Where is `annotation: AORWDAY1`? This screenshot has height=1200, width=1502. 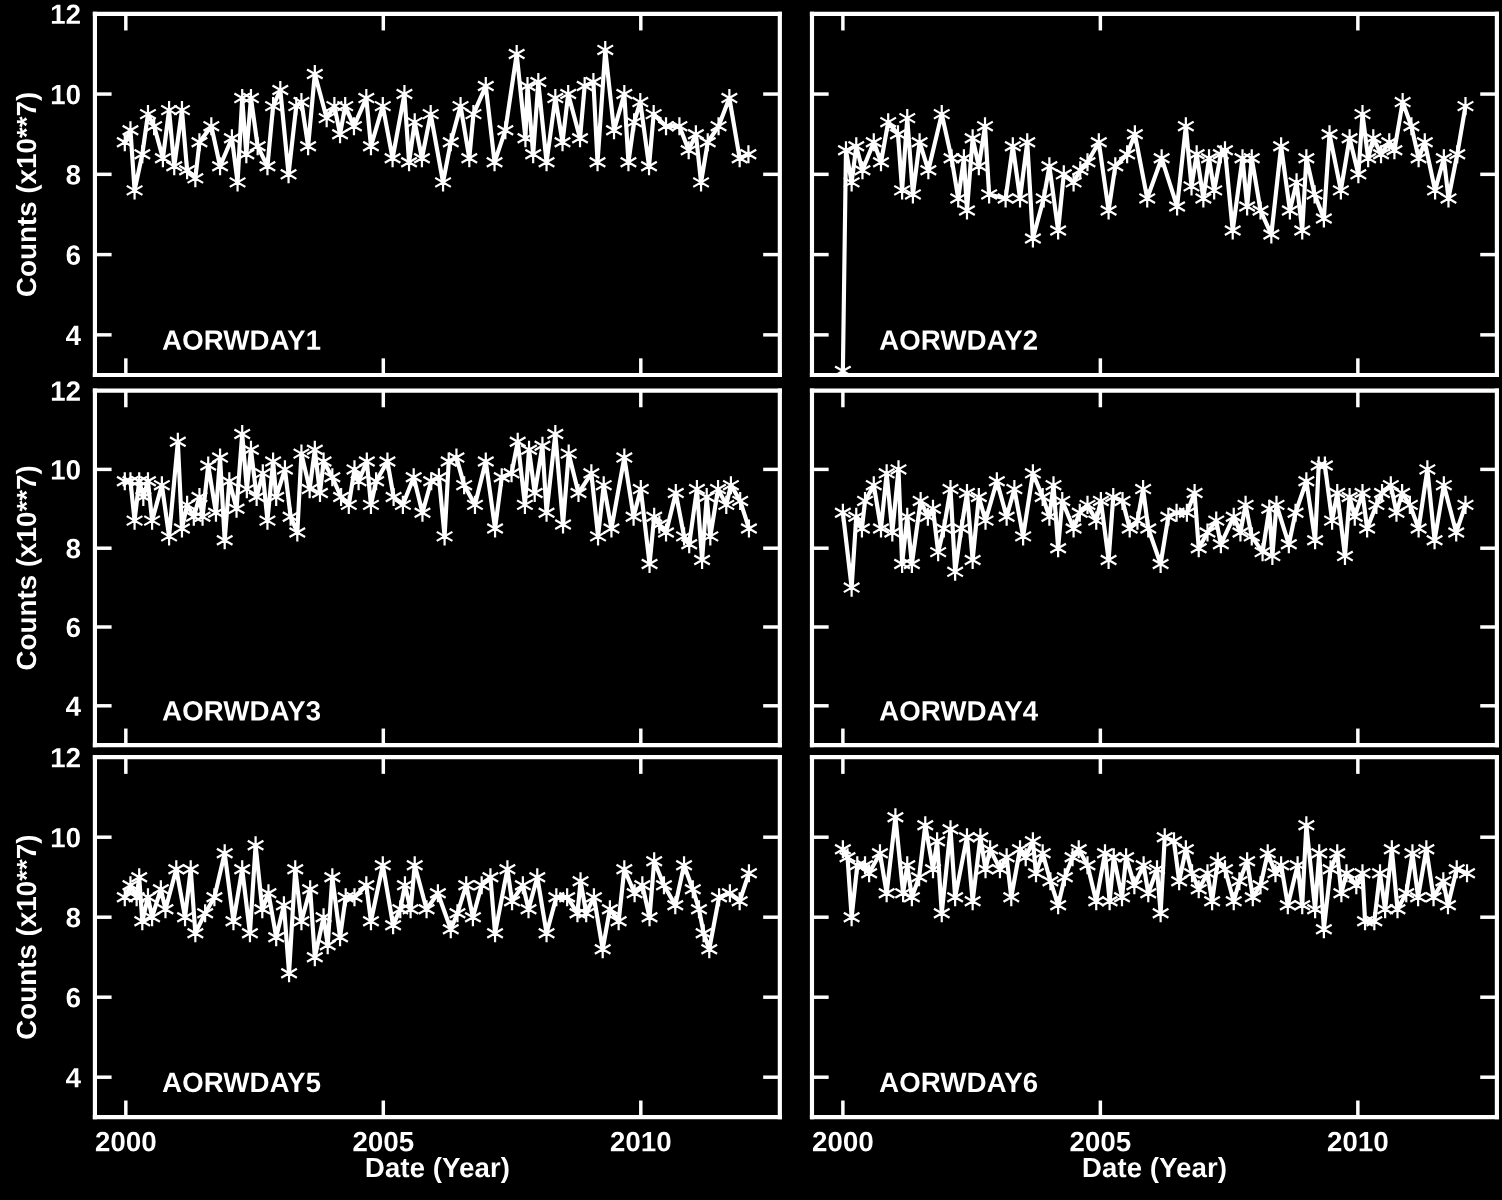 annotation: AORWDAY1 is located at coordinates (241, 340).